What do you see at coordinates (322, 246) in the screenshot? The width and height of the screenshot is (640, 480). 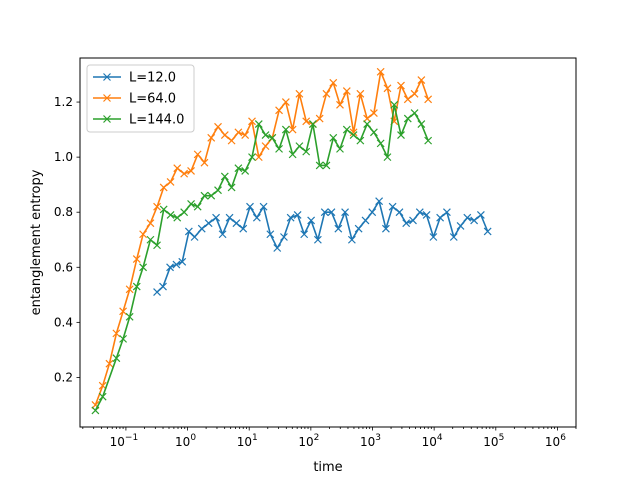 I see `series-L=12.0` at bounding box center [322, 246].